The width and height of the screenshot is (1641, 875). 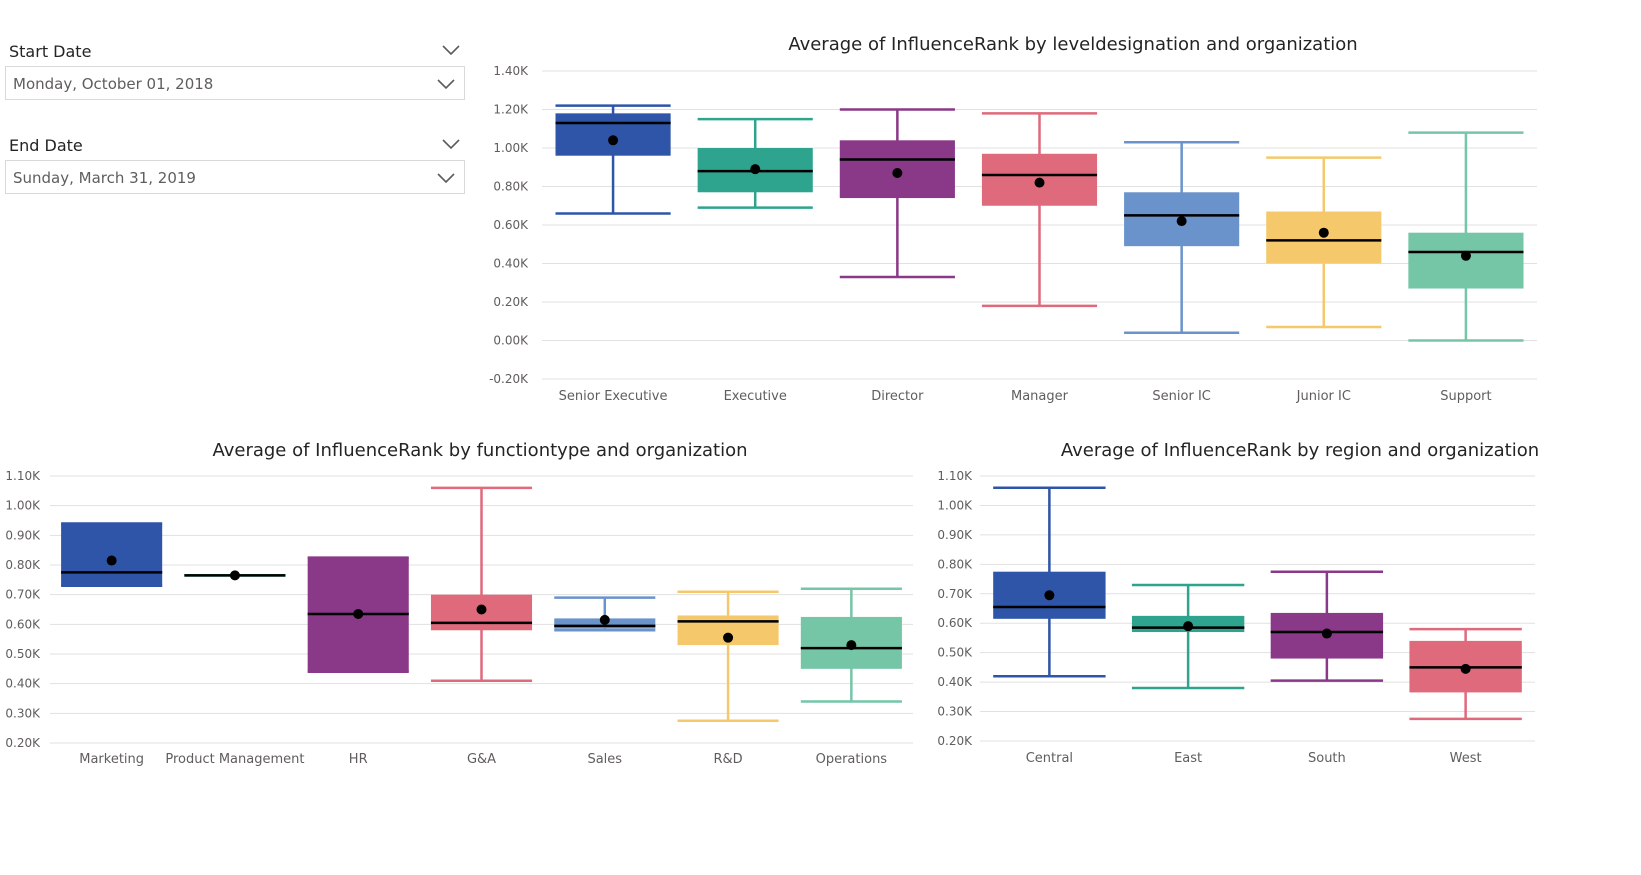 What do you see at coordinates (1188, 636) in the screenshot?
I see `box-east` at bounding box center [1188, 636].